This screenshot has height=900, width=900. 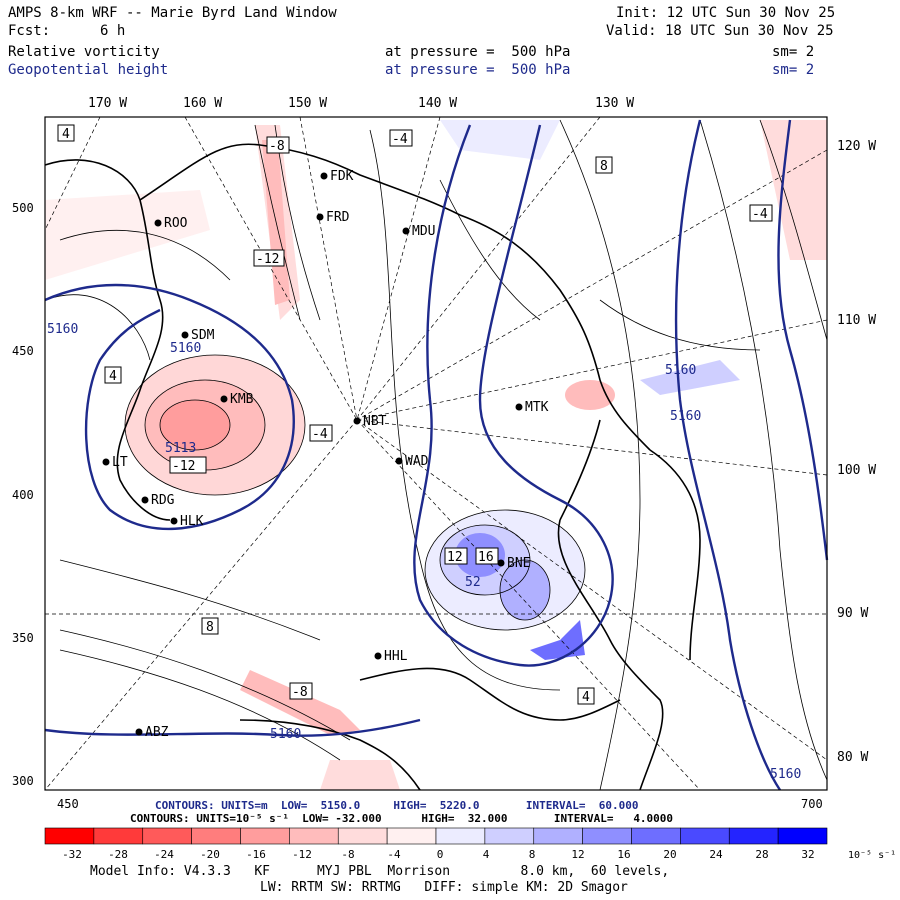 I want to click on station-marker: MTK, so click(x=532, y=407).